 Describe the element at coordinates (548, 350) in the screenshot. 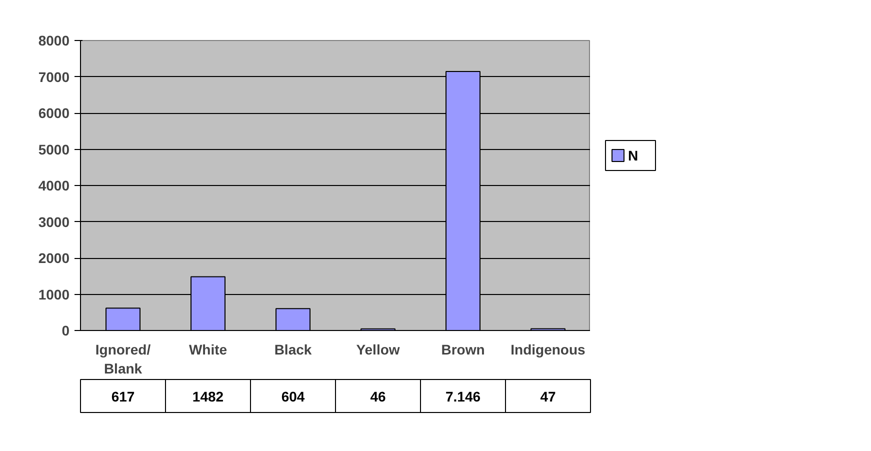

I see `x-tick-label: Indigenous` at that location.